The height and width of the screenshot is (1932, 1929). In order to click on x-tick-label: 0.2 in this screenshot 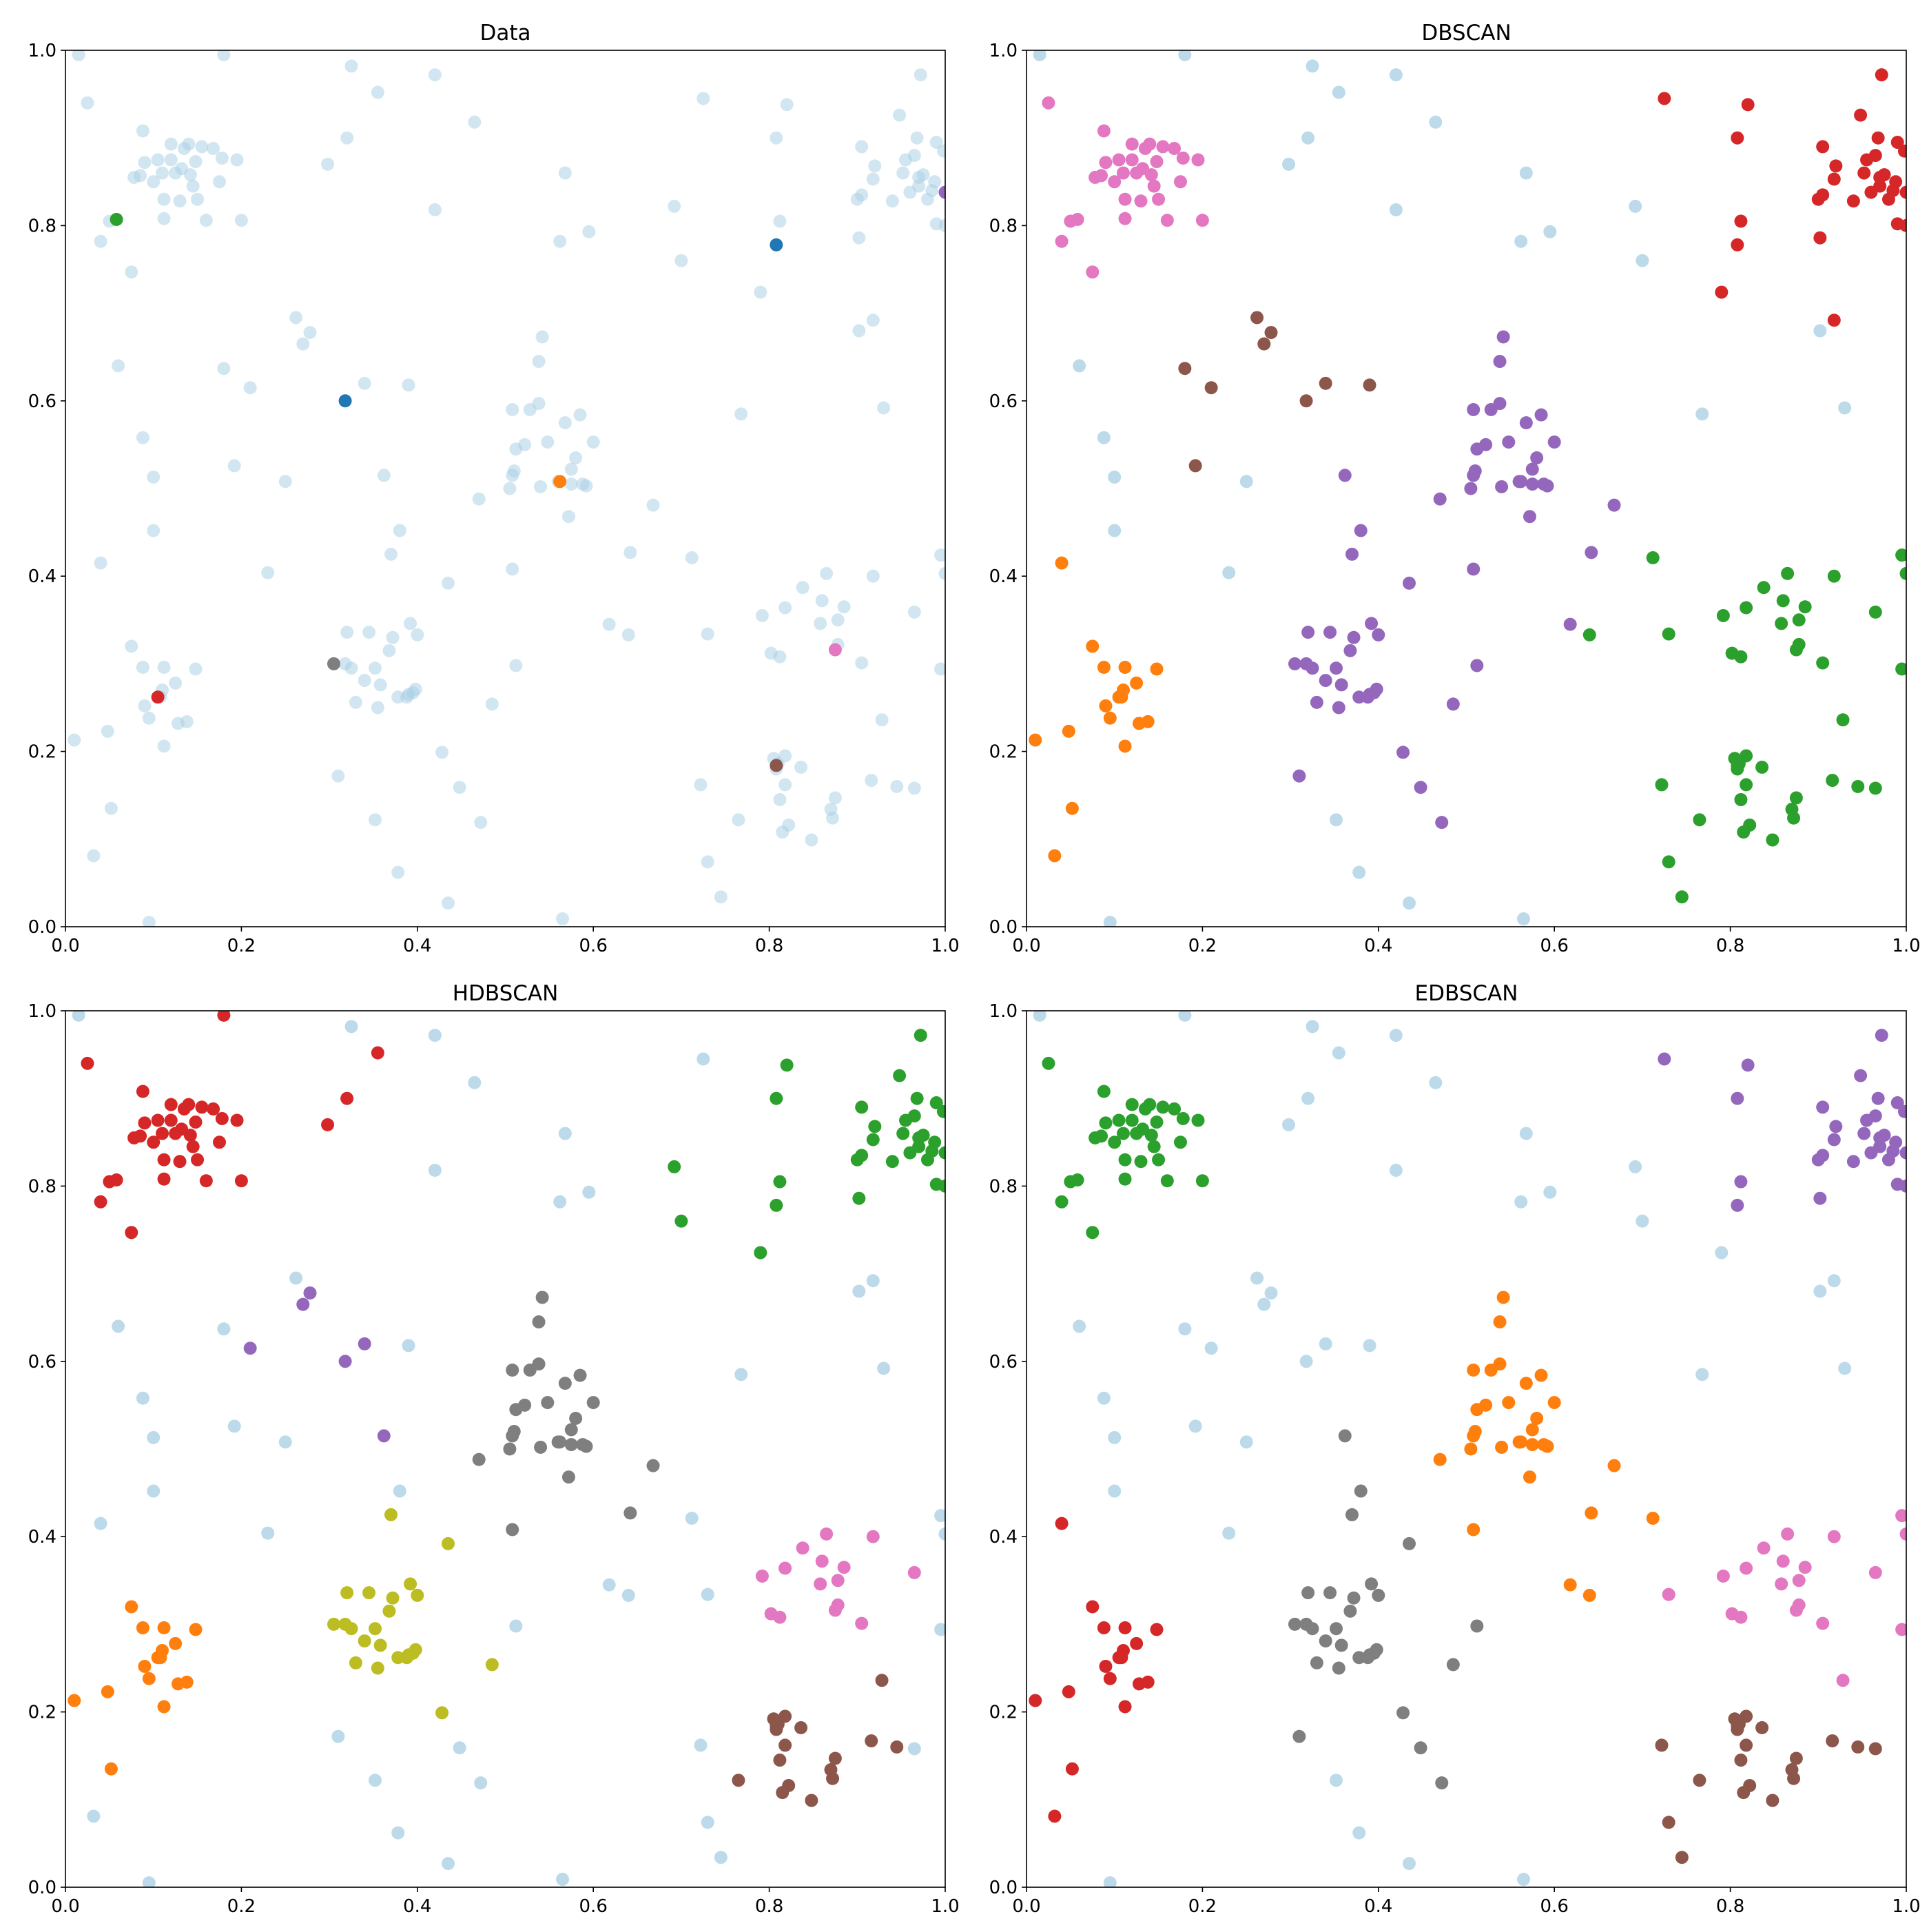, I will do `click(1202, 946)`.